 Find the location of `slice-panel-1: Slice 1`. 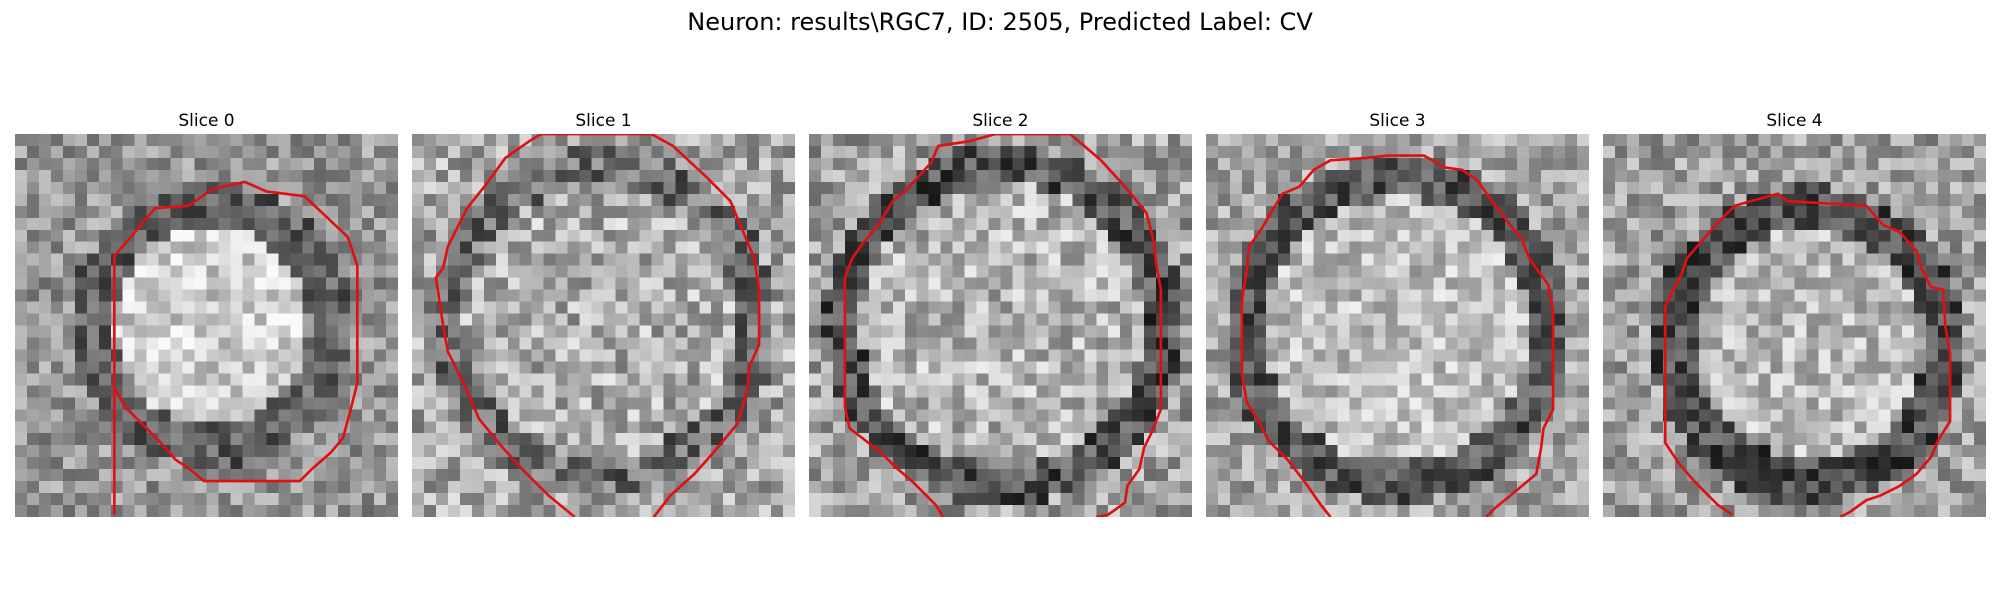

slice-panel-1: Slice 1 is located at coordinates (603, 312).